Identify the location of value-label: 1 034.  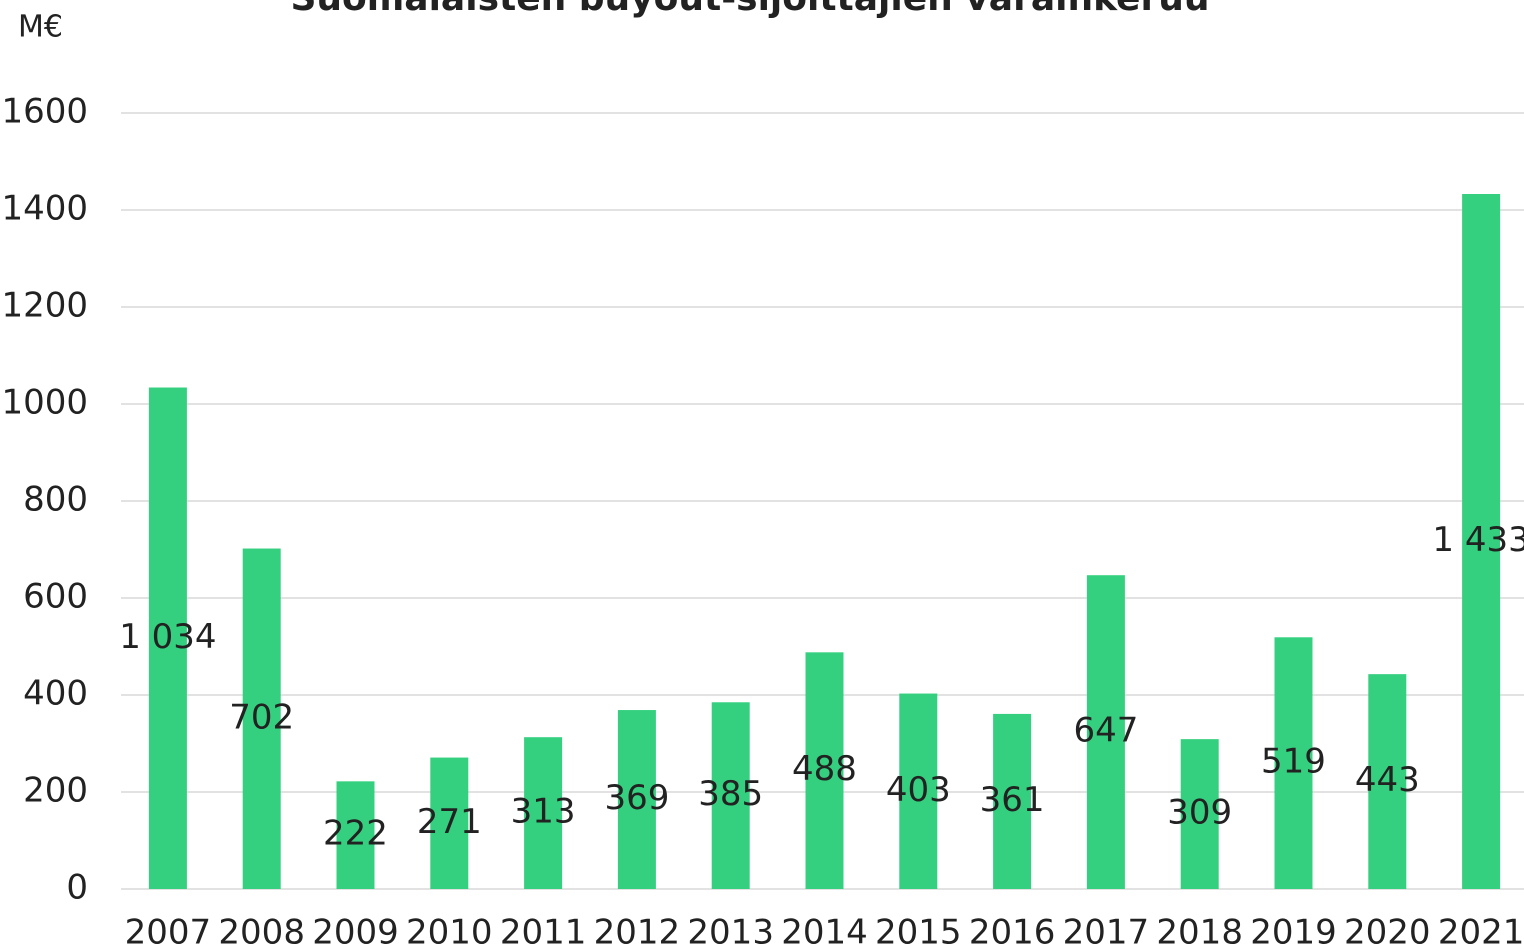
(167, 637).